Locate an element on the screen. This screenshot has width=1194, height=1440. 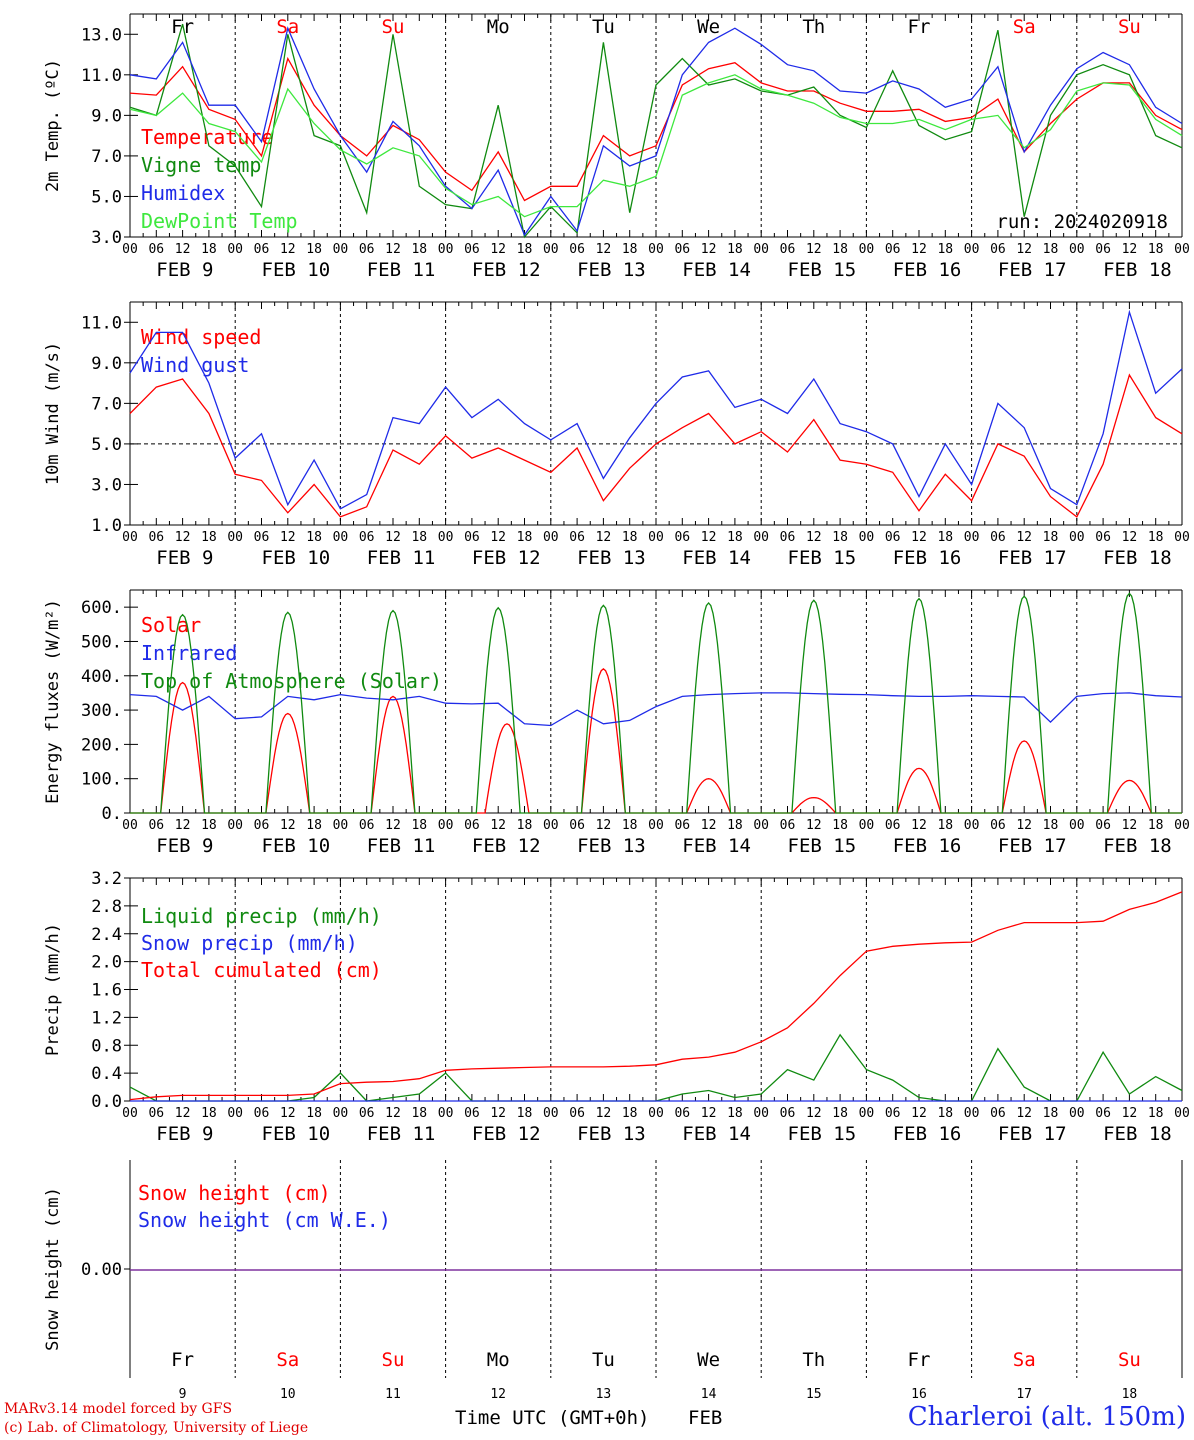
day-number-label: 12 is located at coordinates (498, 1394).